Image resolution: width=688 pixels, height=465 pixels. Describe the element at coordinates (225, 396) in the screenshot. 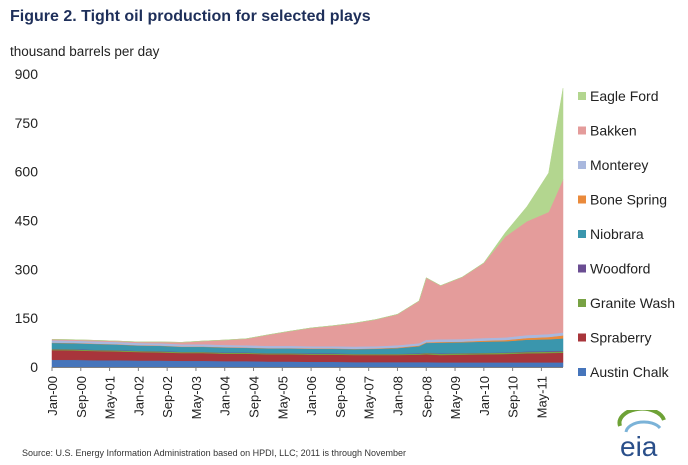

I see `x-tick-label: Jan-04` at that location.